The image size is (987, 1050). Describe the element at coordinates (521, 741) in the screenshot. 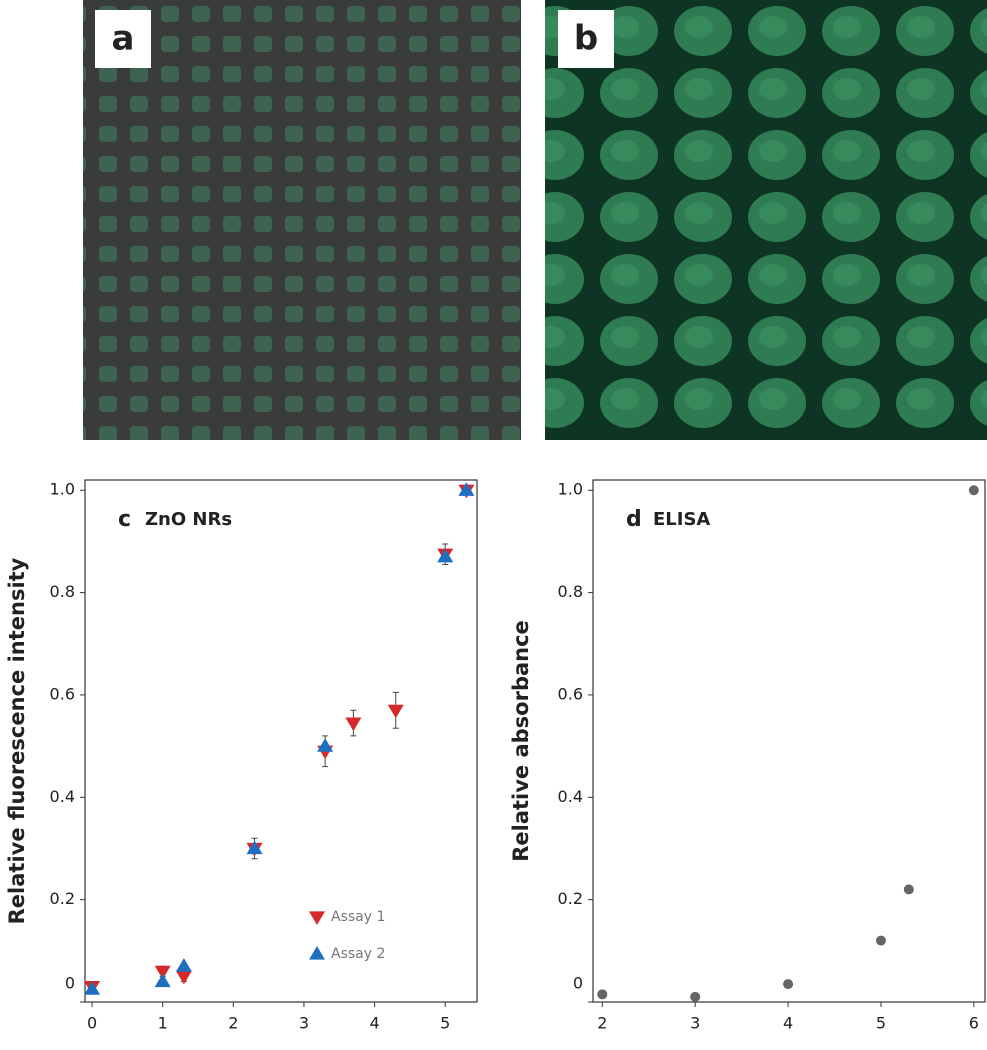

I see `y-axis-label: Relative absorbance` at that location.